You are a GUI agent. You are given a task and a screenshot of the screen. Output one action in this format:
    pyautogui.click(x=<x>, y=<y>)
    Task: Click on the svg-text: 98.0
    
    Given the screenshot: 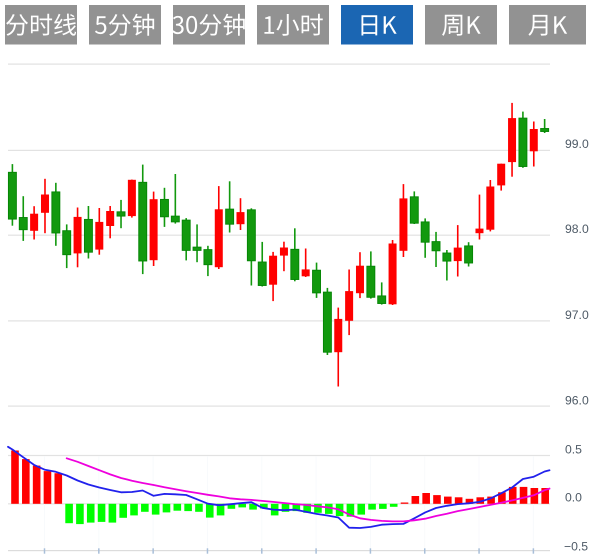 What is the action you would take?
    pyautogui.click(x=577, y=229)
    